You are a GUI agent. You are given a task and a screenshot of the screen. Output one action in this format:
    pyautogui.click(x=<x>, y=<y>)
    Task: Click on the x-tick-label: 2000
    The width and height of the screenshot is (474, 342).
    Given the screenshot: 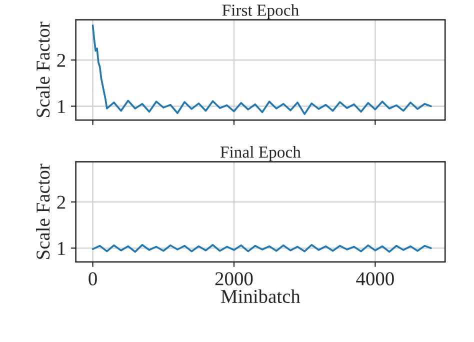 What is the action you would take?
    pyautogui.click(x=234, y=279)
    